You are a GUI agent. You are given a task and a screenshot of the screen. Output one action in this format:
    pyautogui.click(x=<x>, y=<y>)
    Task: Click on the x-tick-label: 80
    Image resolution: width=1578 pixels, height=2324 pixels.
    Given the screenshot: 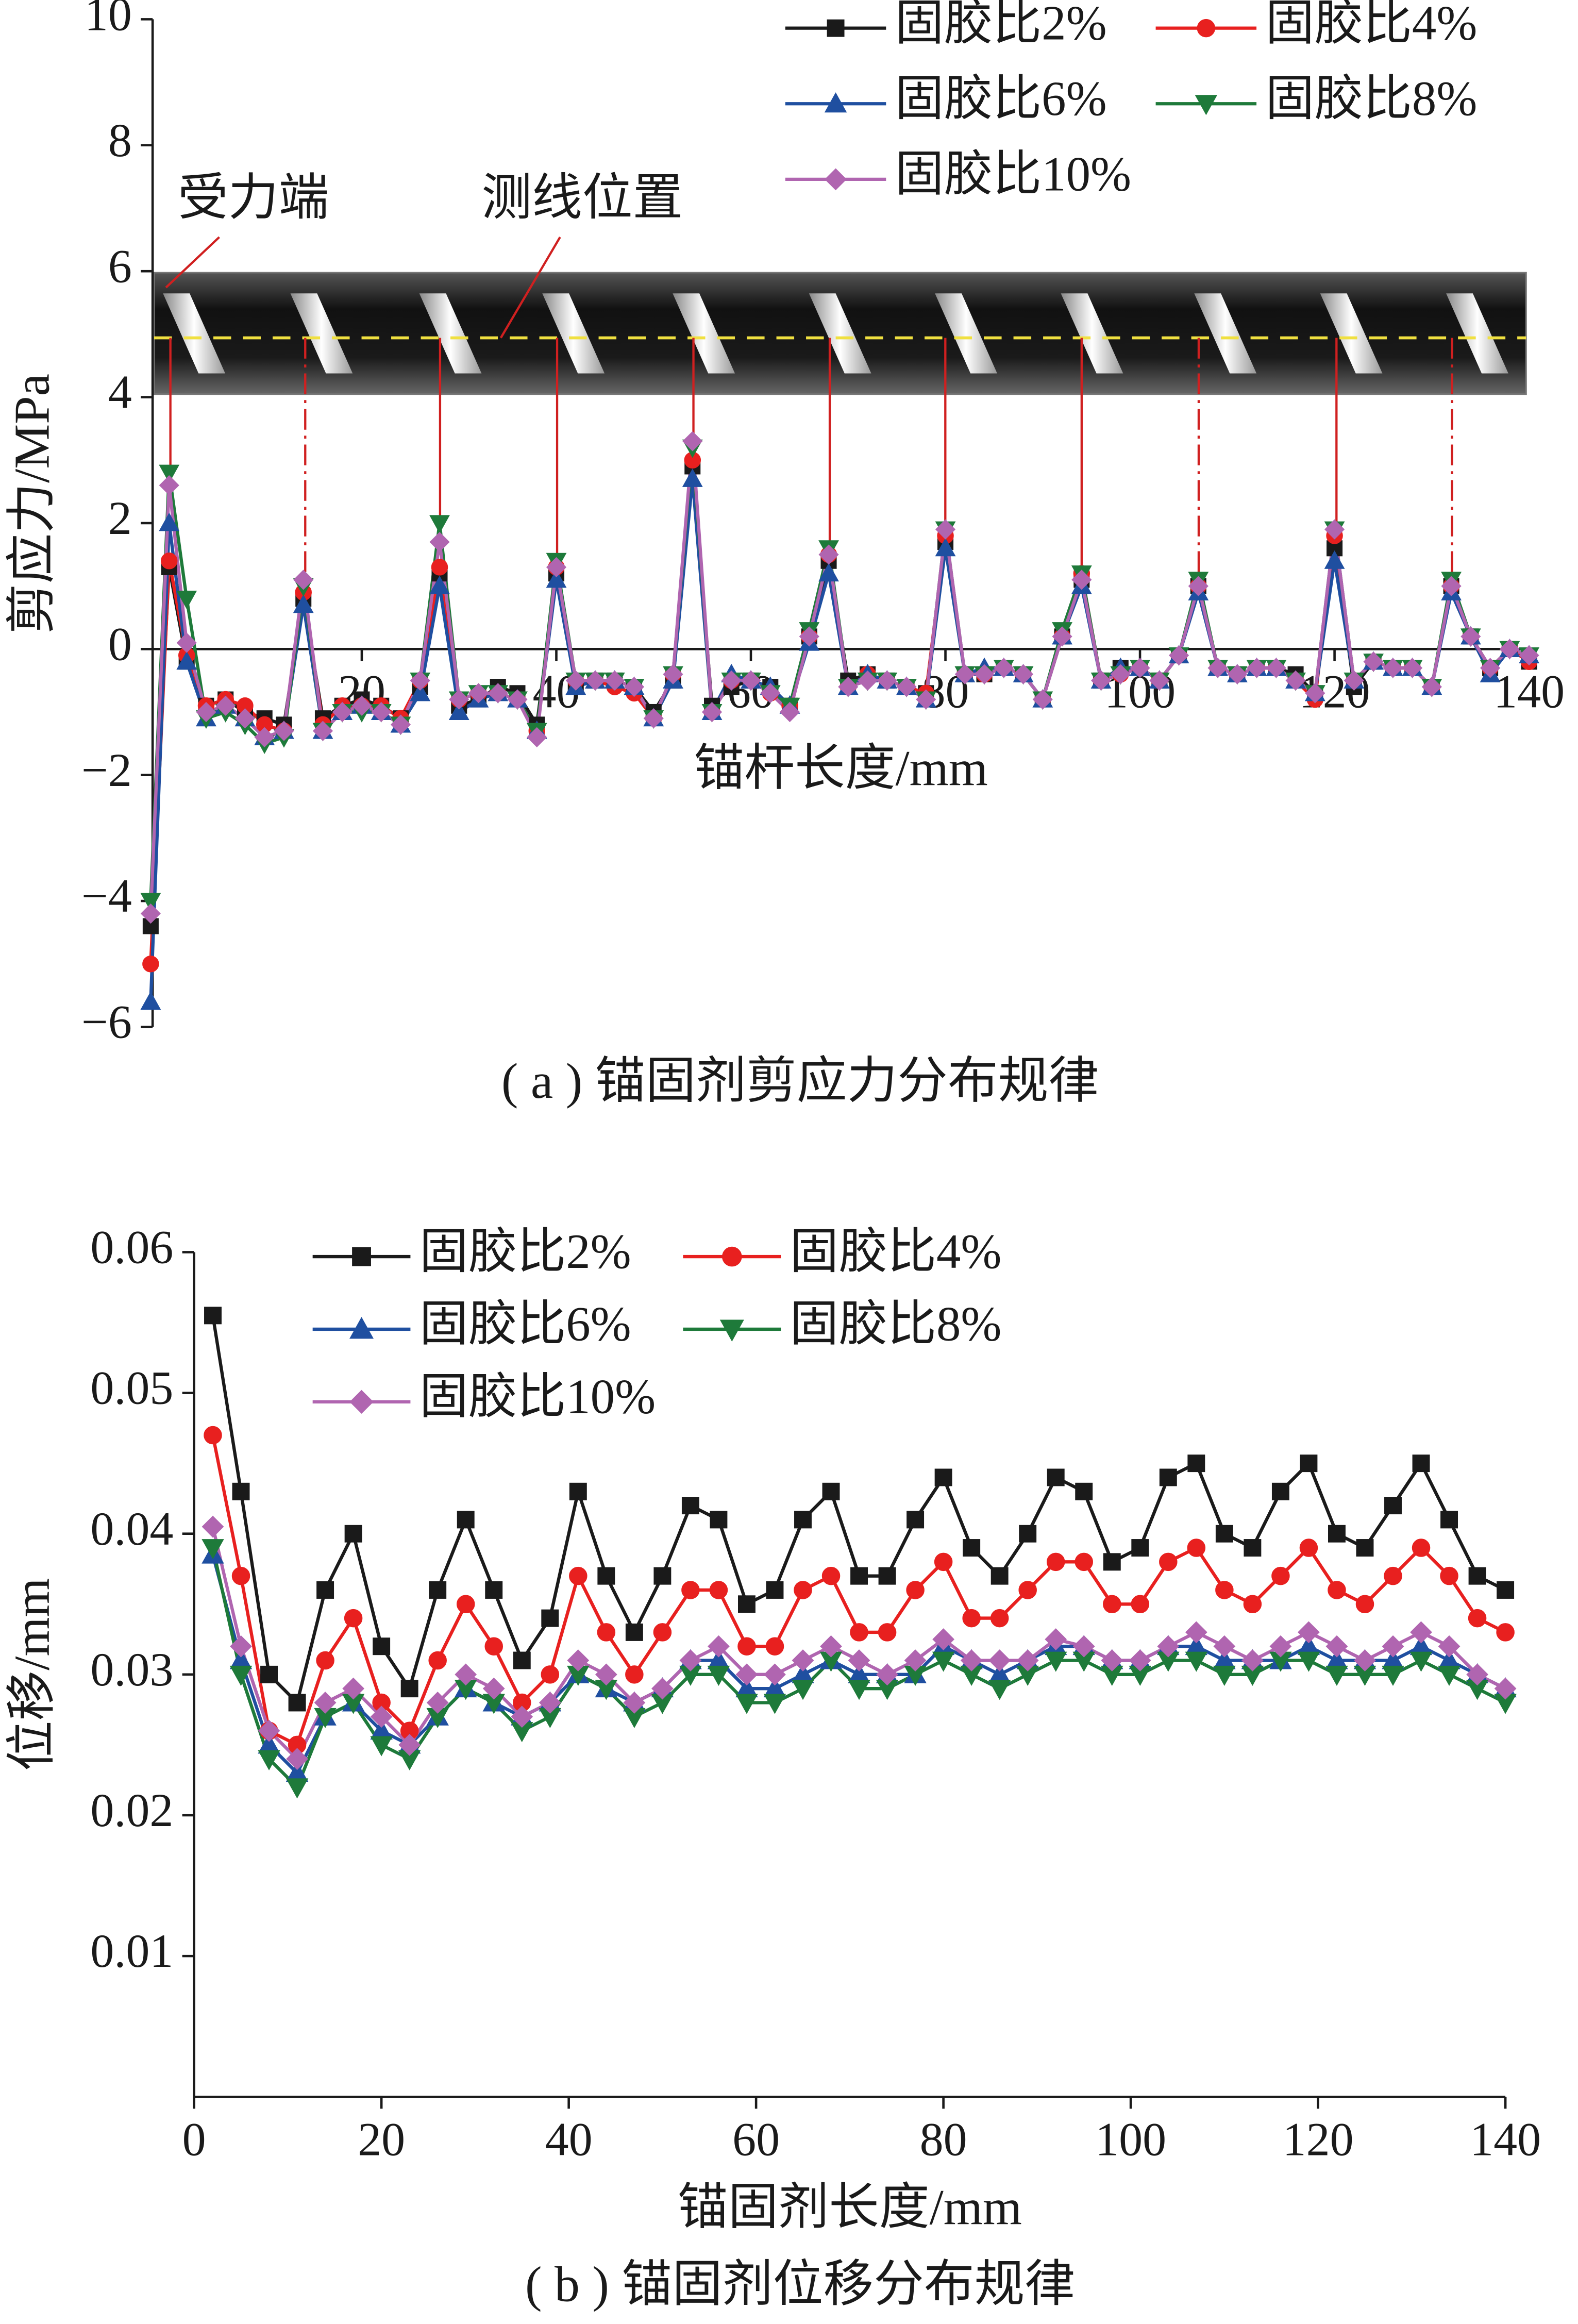 What is the action you would take?
    pyautogui.click(x=943, y=2139)
    